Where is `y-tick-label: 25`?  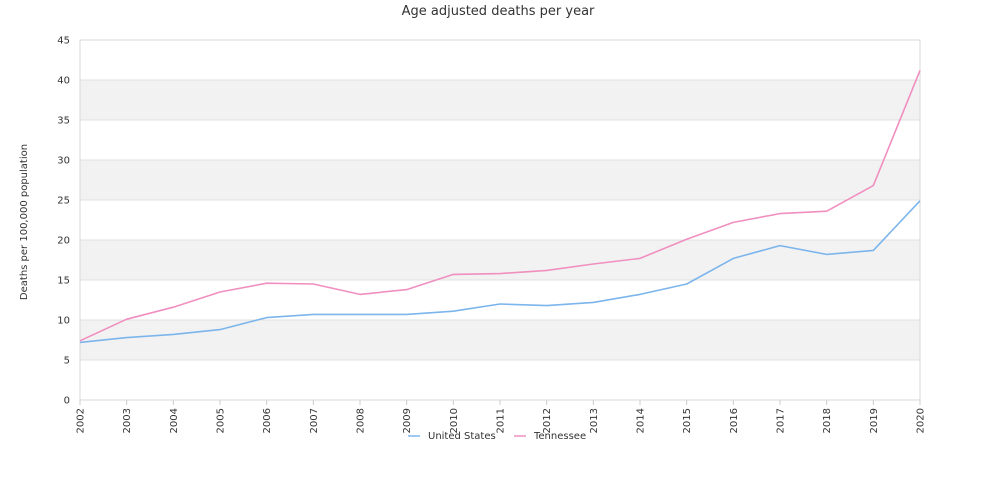
y-tick-label: 25 is located at coordinates (63, 201).